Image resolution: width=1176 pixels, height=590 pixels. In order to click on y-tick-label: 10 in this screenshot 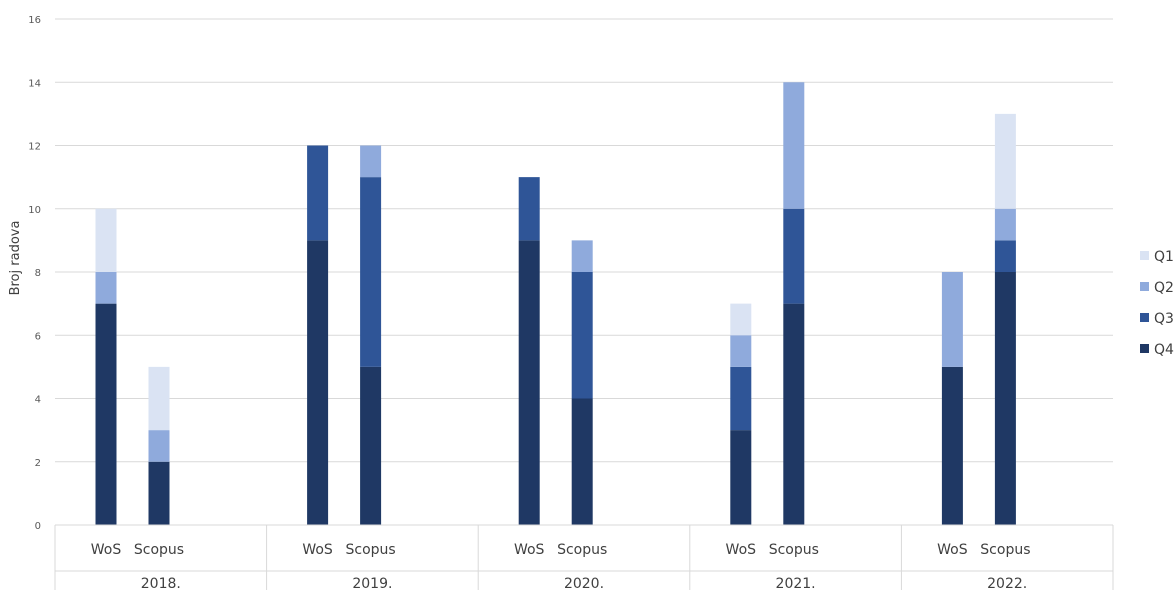, I will do `click(34, 210)`.